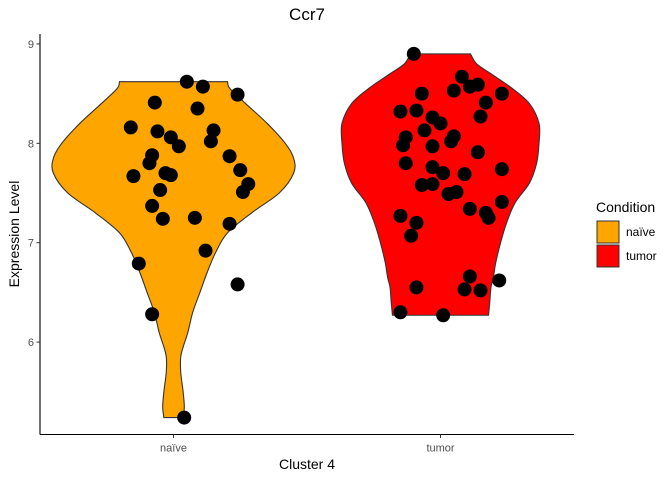  What do you see at coordinates (625, 207) in the screenshot?
I see `legend-title: Condition` at bounding box center [625, 207].